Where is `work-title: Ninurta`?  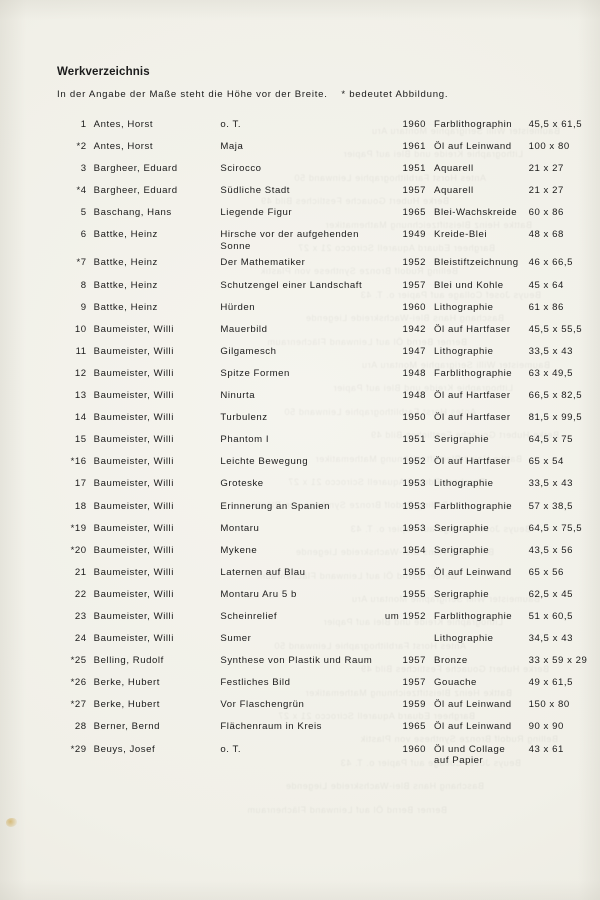 work-title: Ninurta is located at coordinates (238, 396).